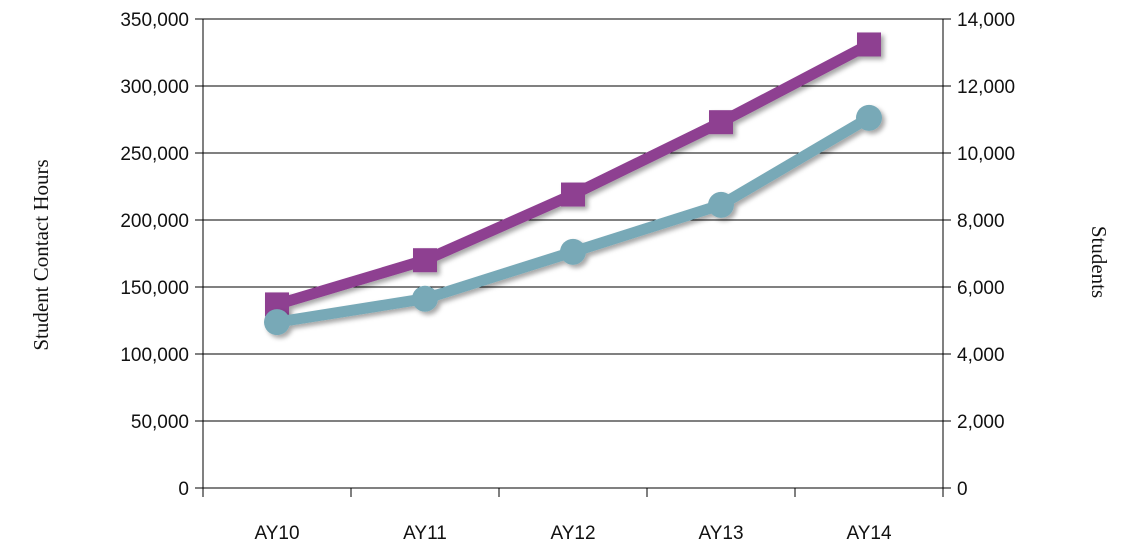 Image resolution: width=1140 pixels, height=546 pixels. Describe the element at coordinates (981, 288) in the screenshot. I see `right-tick-label: 6,000` at that location.